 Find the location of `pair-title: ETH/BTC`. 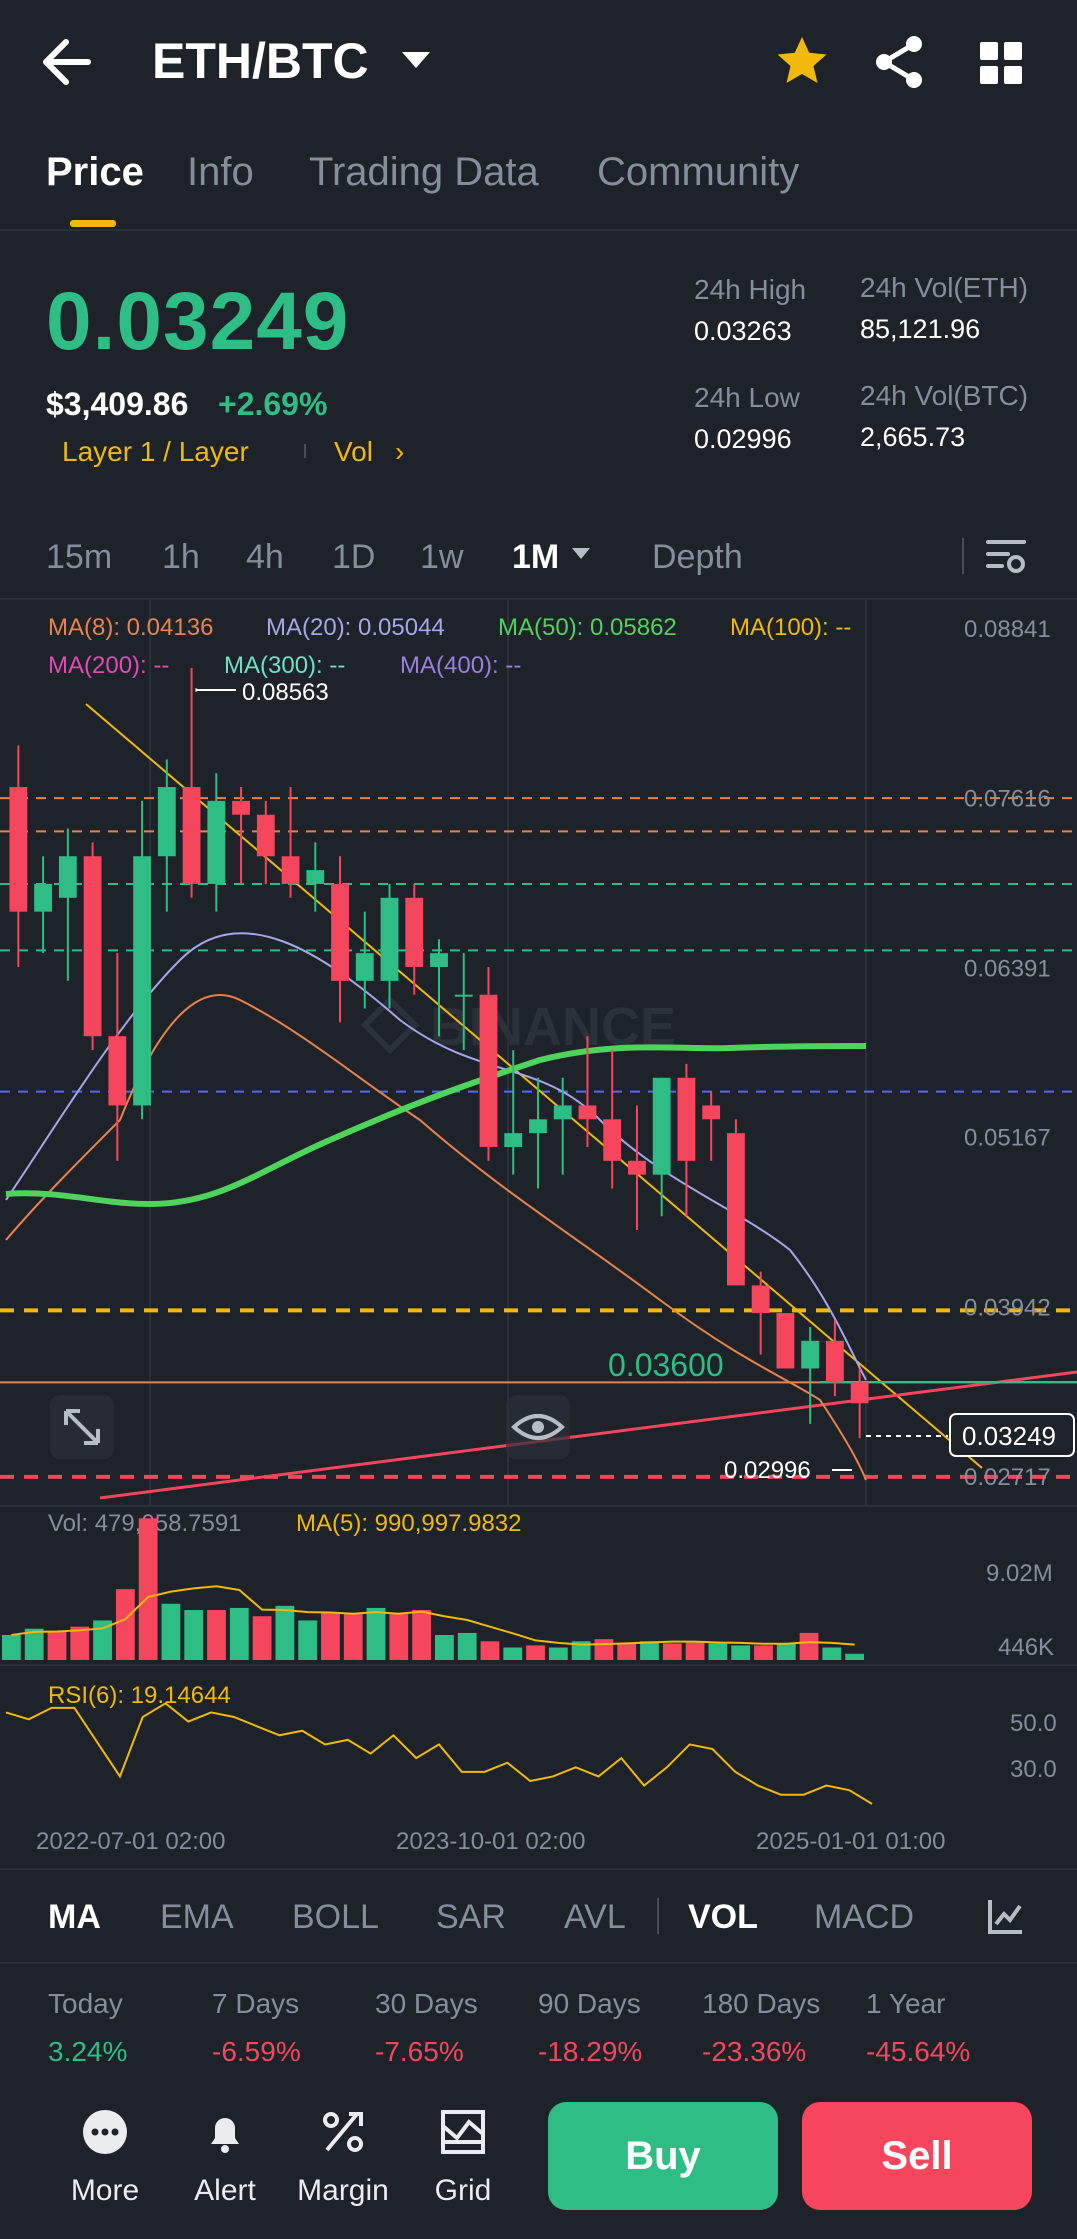

pair-title: ETH/BTC is located at coordinates (260, 61).